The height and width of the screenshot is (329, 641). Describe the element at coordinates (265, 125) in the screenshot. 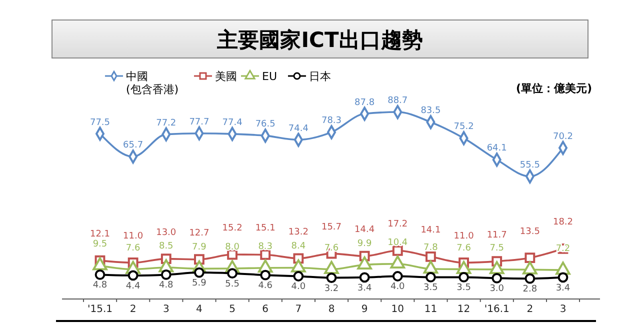

I see `data-label: 76.5` at that location.